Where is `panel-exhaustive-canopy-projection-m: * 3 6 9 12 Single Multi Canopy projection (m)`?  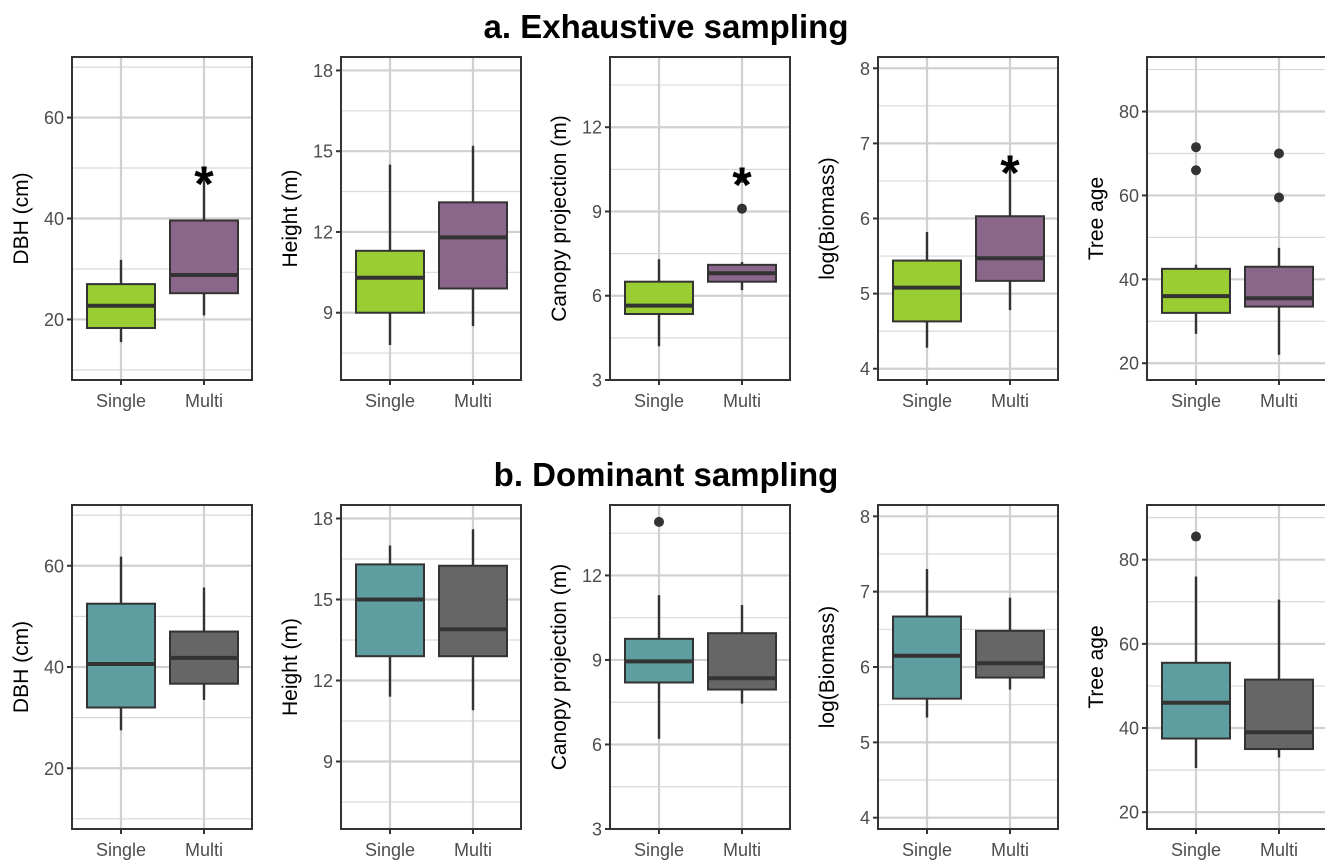
panel-exhaustive-canopy-projection-m: * 3 6 9 12 Single Multi Canopy projection (m) is located at coordinates (669, 233).